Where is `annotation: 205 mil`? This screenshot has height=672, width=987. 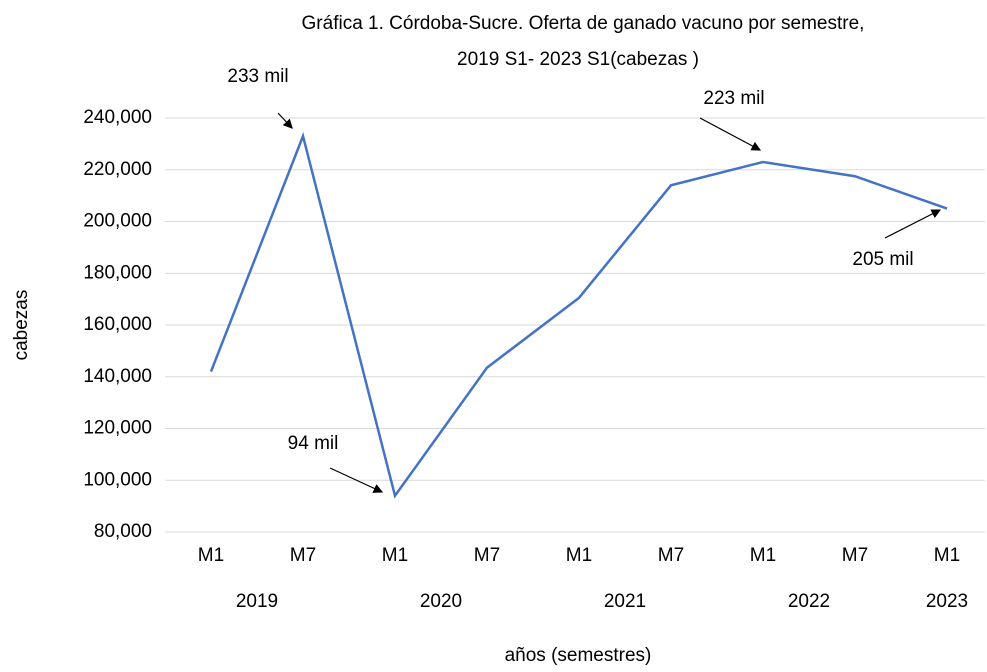
annotation: 205 mil is located at coordinates (882, 259).